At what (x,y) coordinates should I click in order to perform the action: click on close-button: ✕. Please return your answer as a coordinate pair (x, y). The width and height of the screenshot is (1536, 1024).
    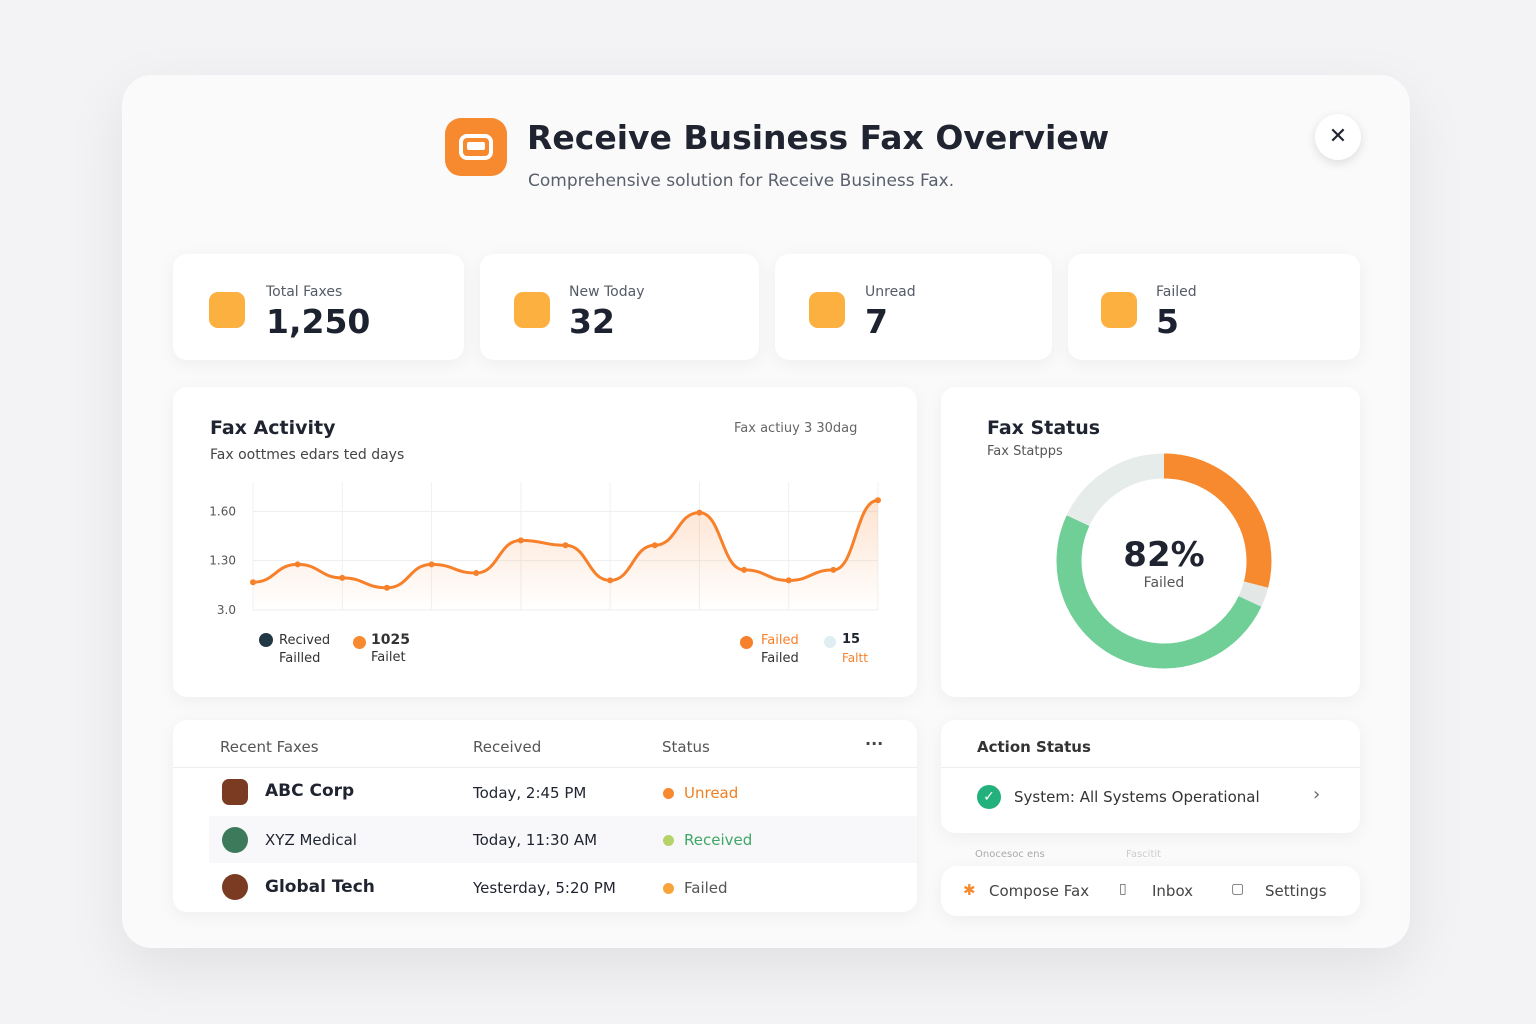
    Looking at the image, I should click on (1338, 137).